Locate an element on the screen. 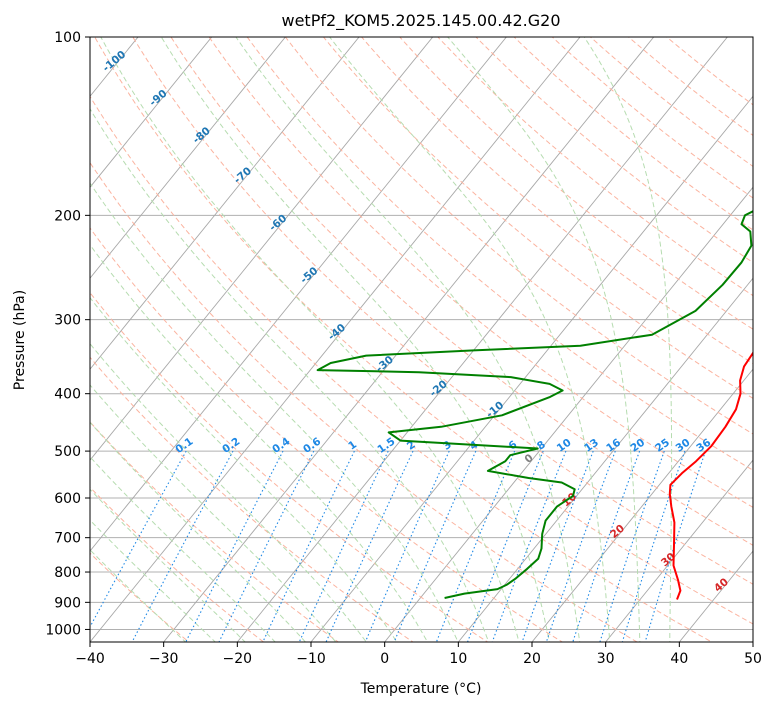 This screenshot has width=775, height=708. chart-title: wetPf2_KOM5.2025.145.00.42.G20 is located at coordinates (420, 21).